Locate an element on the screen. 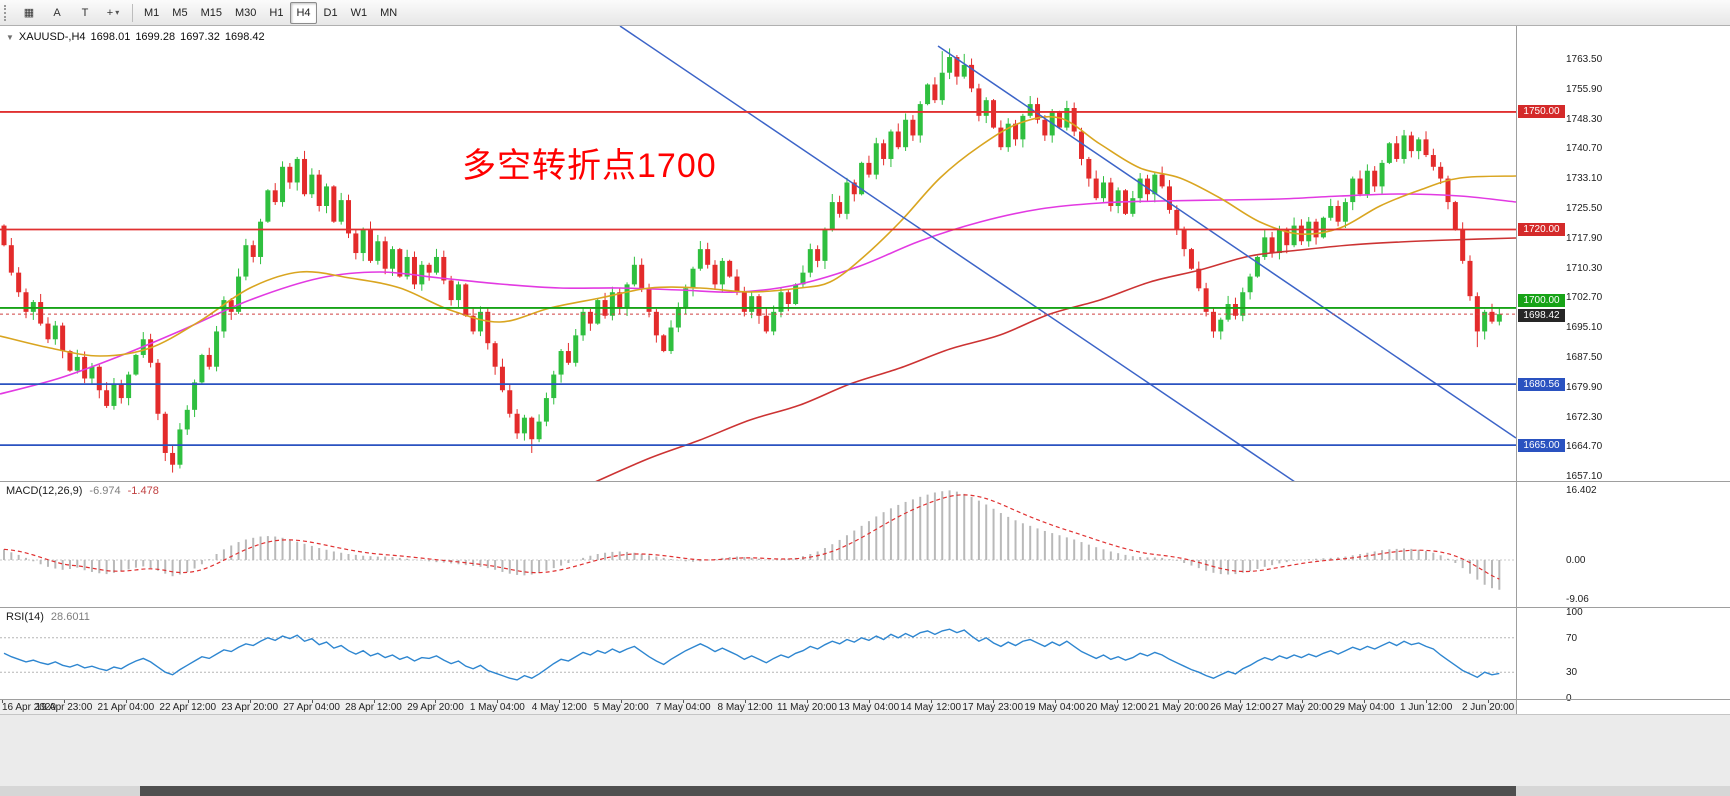 The image size is (1730, 796). time-axis-label: 21 May 20:00 is located at coordinates (1178, 707).